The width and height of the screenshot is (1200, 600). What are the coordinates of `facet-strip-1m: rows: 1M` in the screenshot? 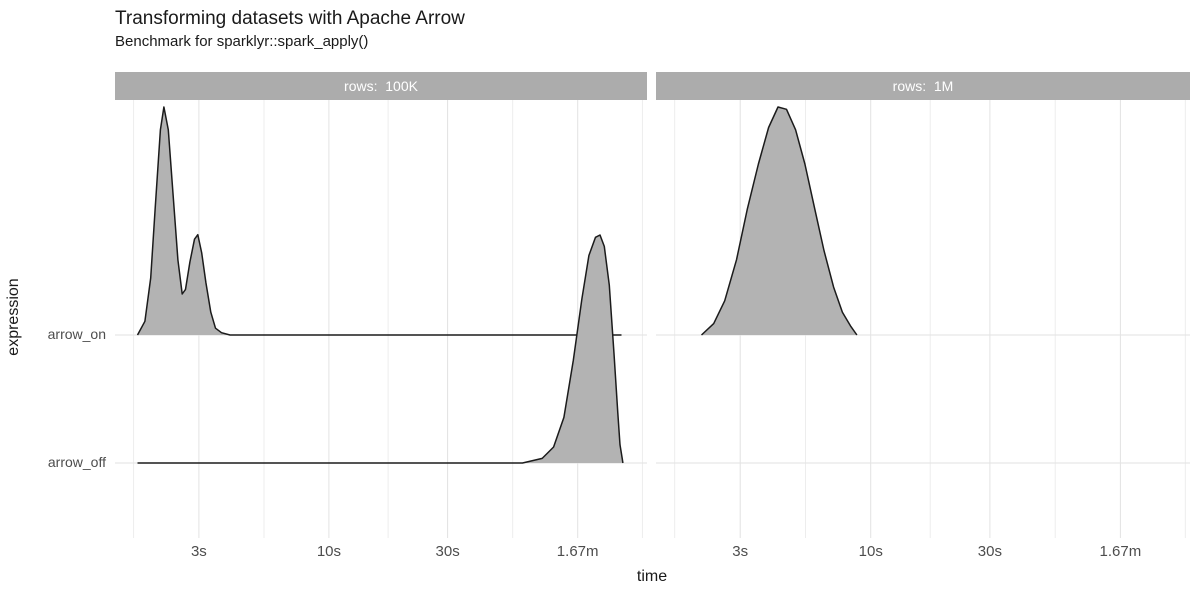 It's located at (923, 86).